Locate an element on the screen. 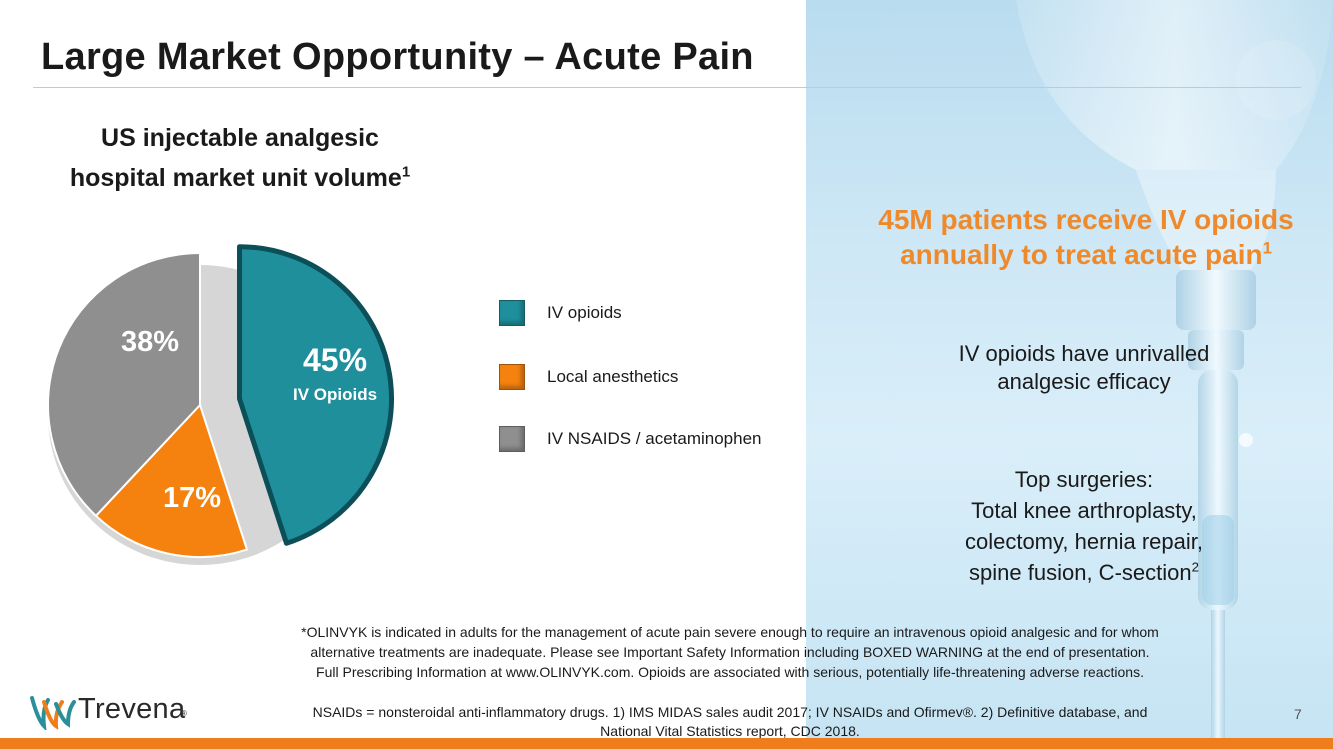  legend-label-iv-opioids: IV opioids is located at coordinates (584, 312).